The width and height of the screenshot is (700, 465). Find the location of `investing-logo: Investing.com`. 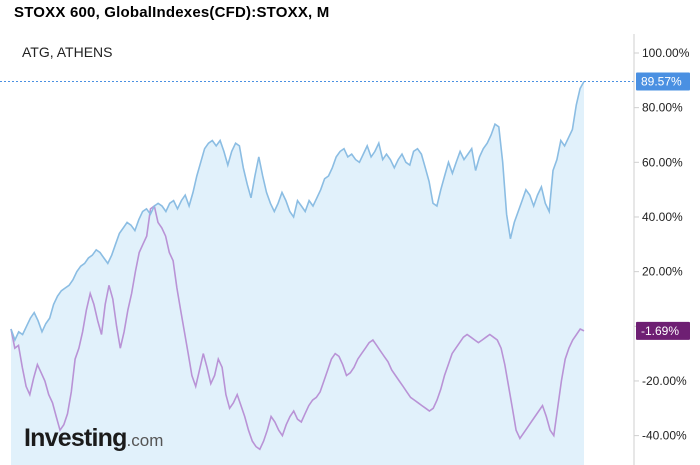

investing-logo: Investing.com is located at coordinates (93, 438).